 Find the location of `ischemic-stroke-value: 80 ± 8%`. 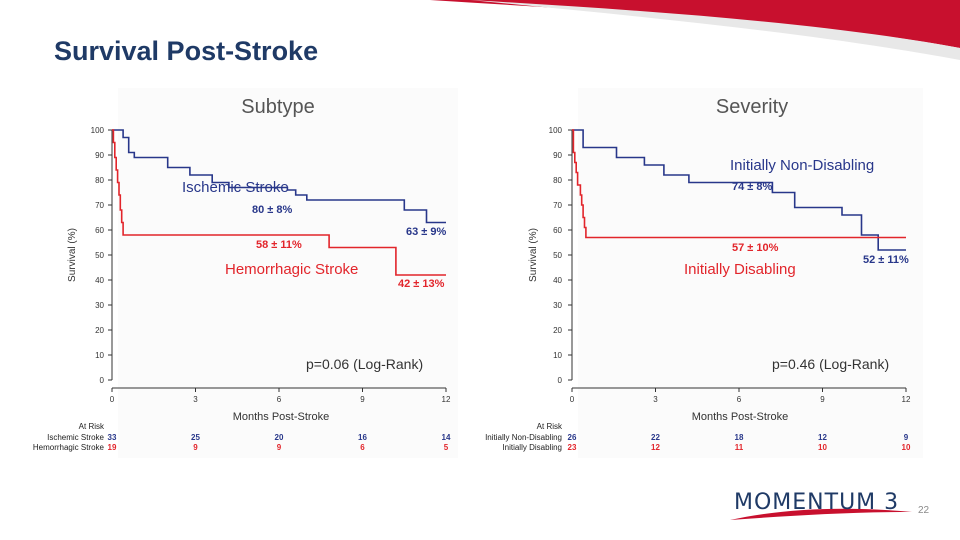

ischemic-stroke-value: 80 ± 8% is located at coordinates (272, 210).